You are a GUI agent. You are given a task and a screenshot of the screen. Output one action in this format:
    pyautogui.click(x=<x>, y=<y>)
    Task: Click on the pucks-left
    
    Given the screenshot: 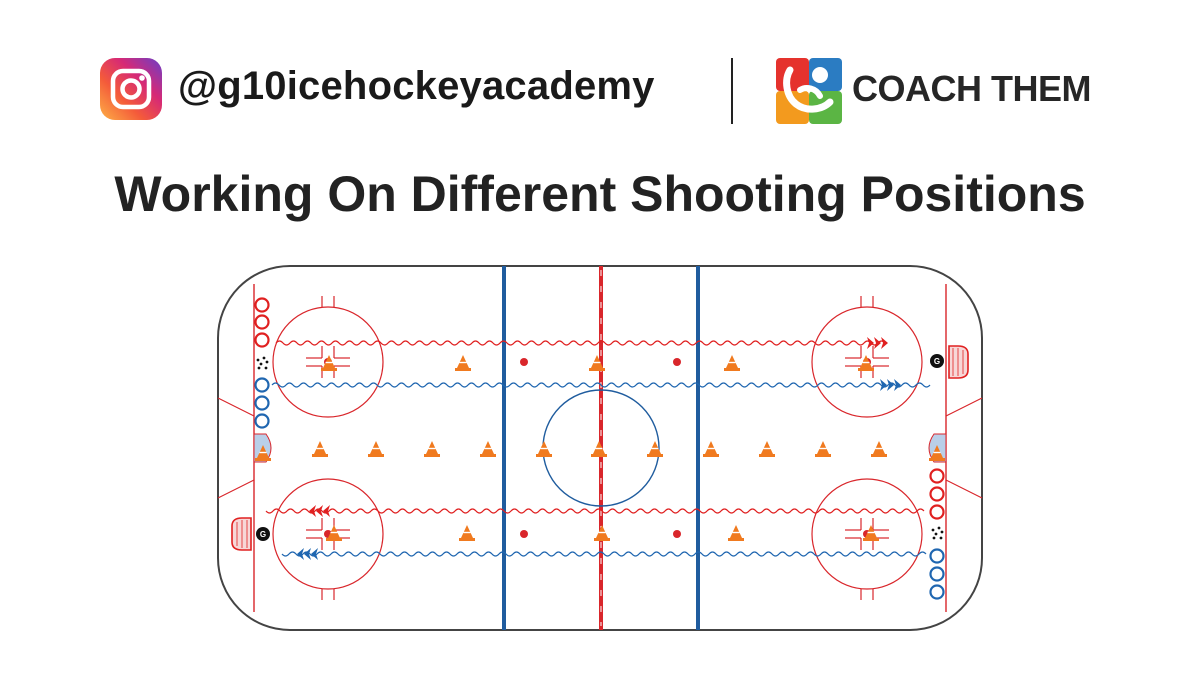 What is the action you would take?
    pyautogui.click(x=262, y=363)
    